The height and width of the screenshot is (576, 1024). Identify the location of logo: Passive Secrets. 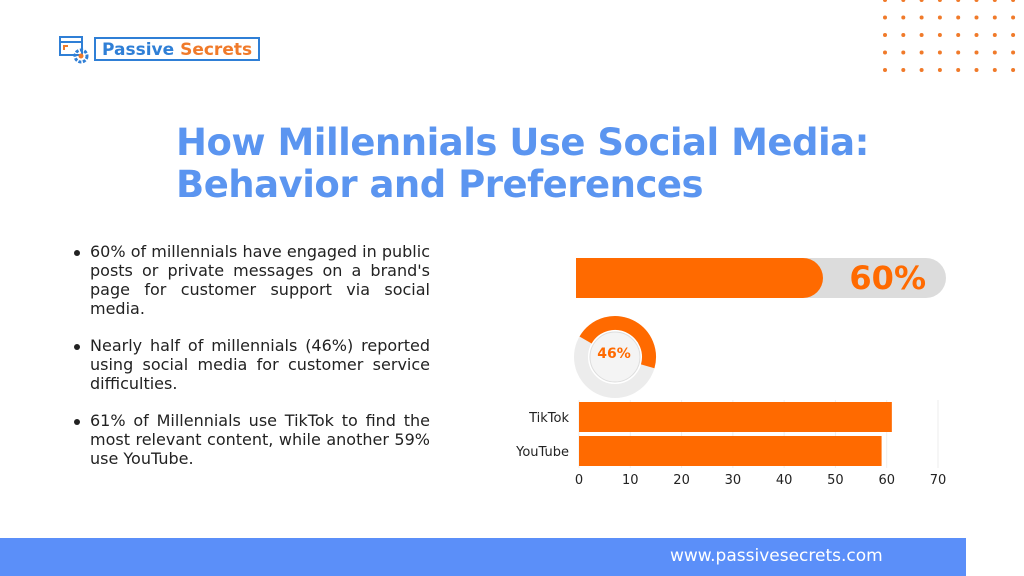
(159, 49).